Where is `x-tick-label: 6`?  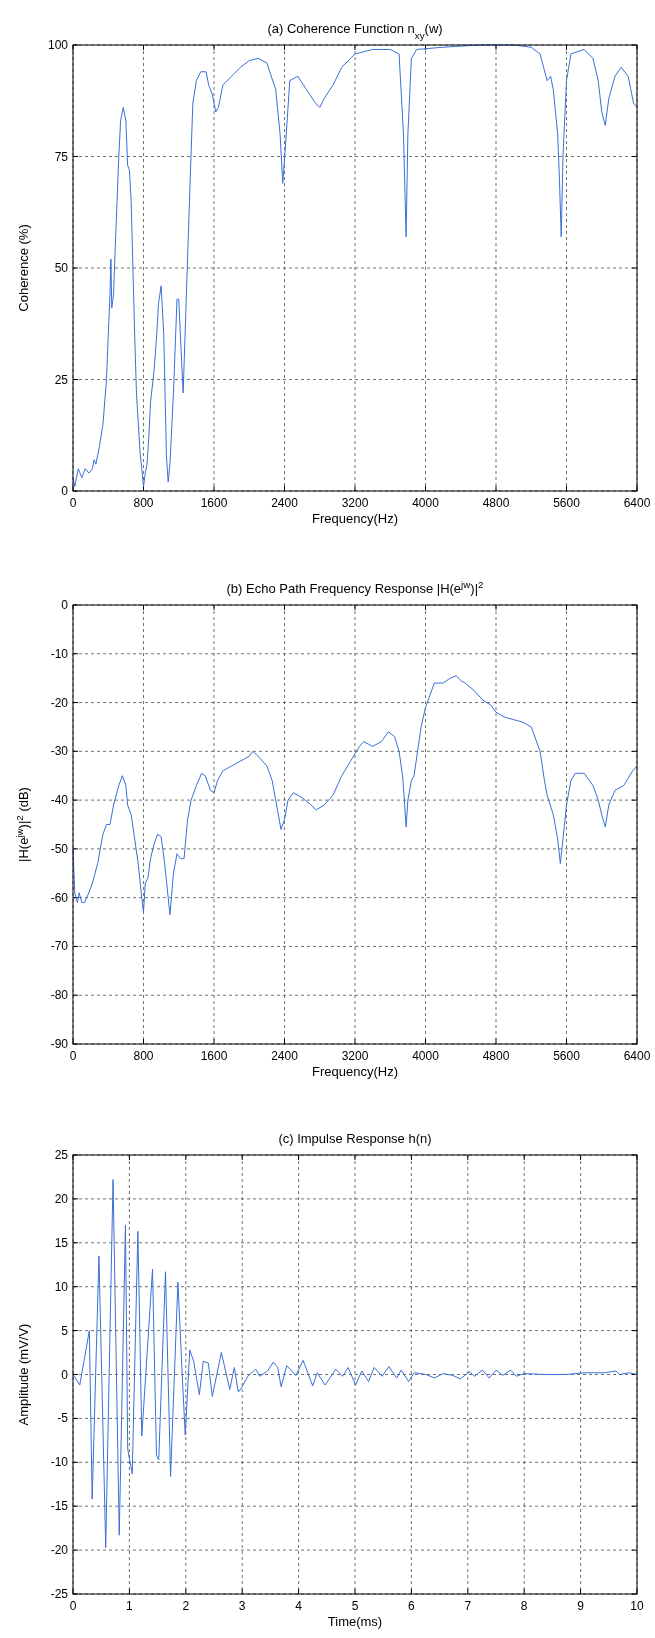
x-tick-label: 6 is located at coordinates (412, 1606).